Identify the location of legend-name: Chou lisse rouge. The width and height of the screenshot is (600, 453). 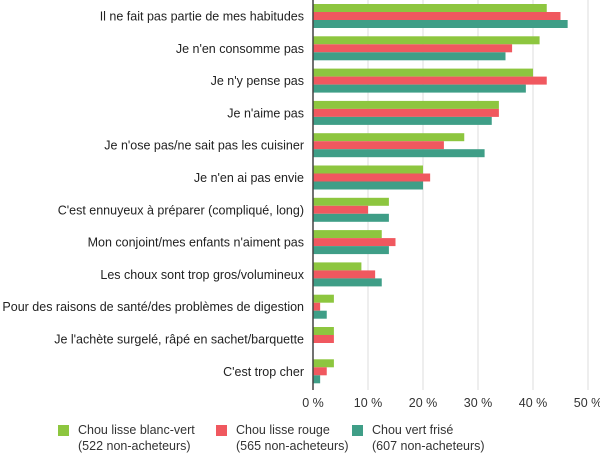
(283, 430).